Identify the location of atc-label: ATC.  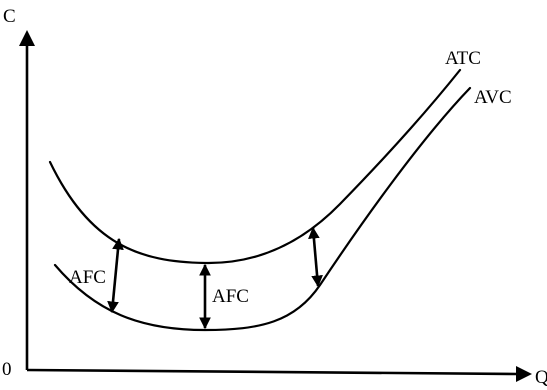
(463, 58).